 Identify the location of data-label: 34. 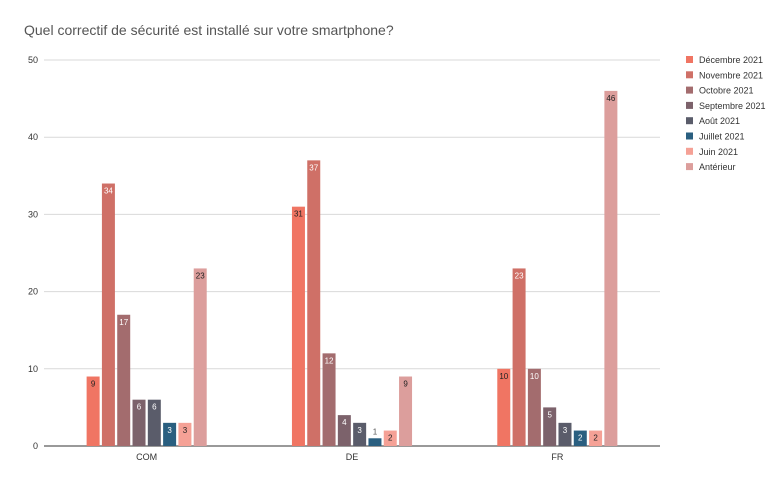
(108, 191).